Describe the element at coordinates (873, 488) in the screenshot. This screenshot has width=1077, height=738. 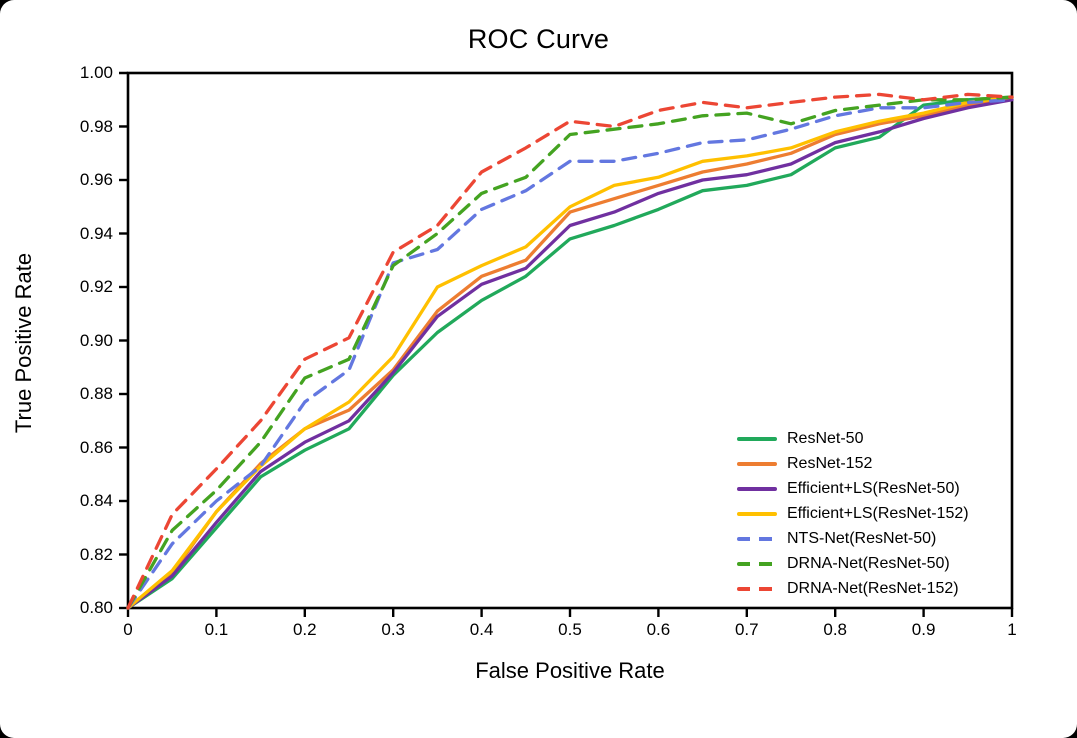
I see `legend-label: Efficient+LS(ResNet-50)` at that location.